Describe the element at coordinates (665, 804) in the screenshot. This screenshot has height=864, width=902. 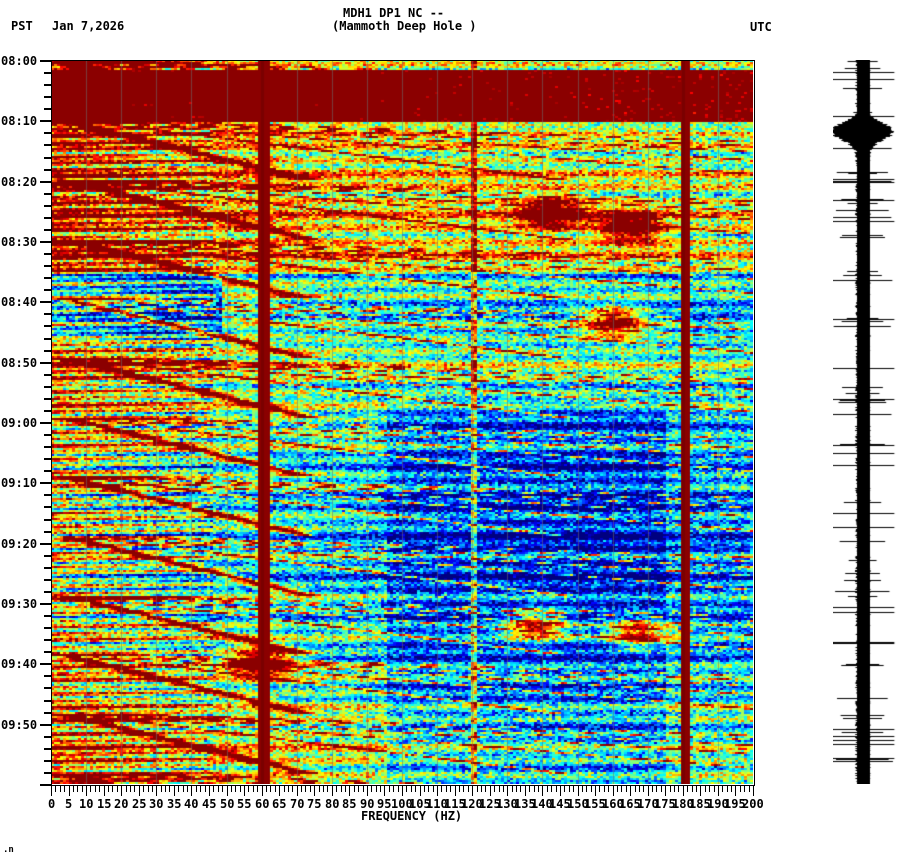
I see `freq-tick-label: 175` at that location.